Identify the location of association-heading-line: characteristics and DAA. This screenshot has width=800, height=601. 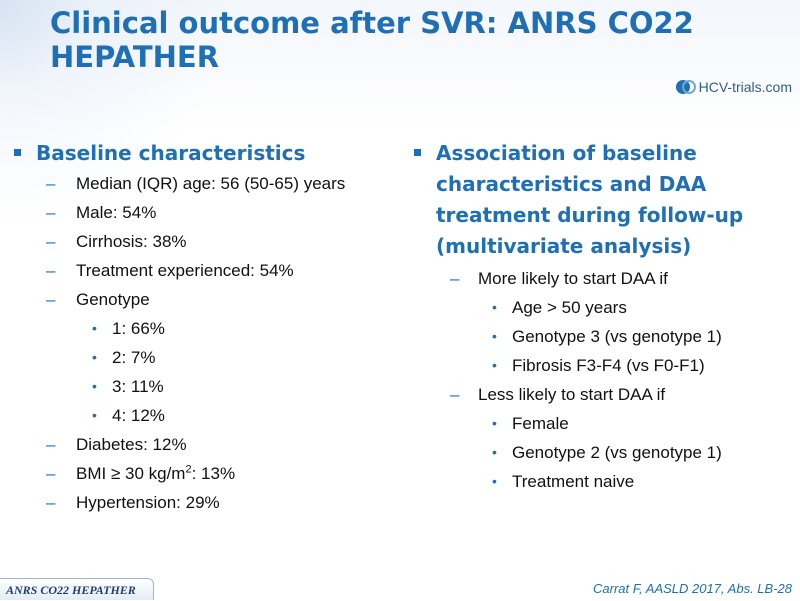
(571, 184).